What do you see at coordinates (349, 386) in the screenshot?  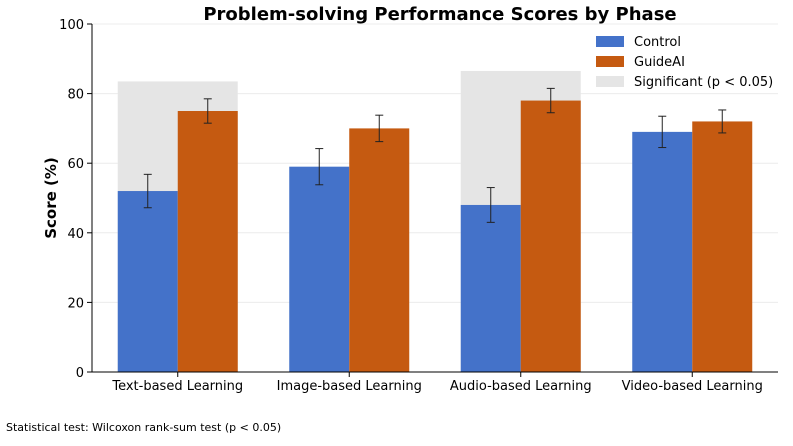 I see `x-tick-label: Image-based Learning` at bounding box center [349, 386].